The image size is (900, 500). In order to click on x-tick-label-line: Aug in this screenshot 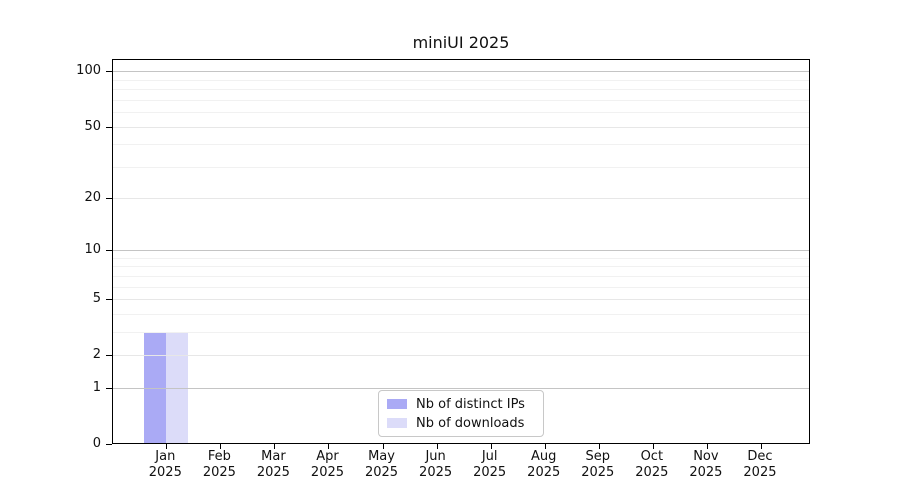, I will do `click(544, 456)`.